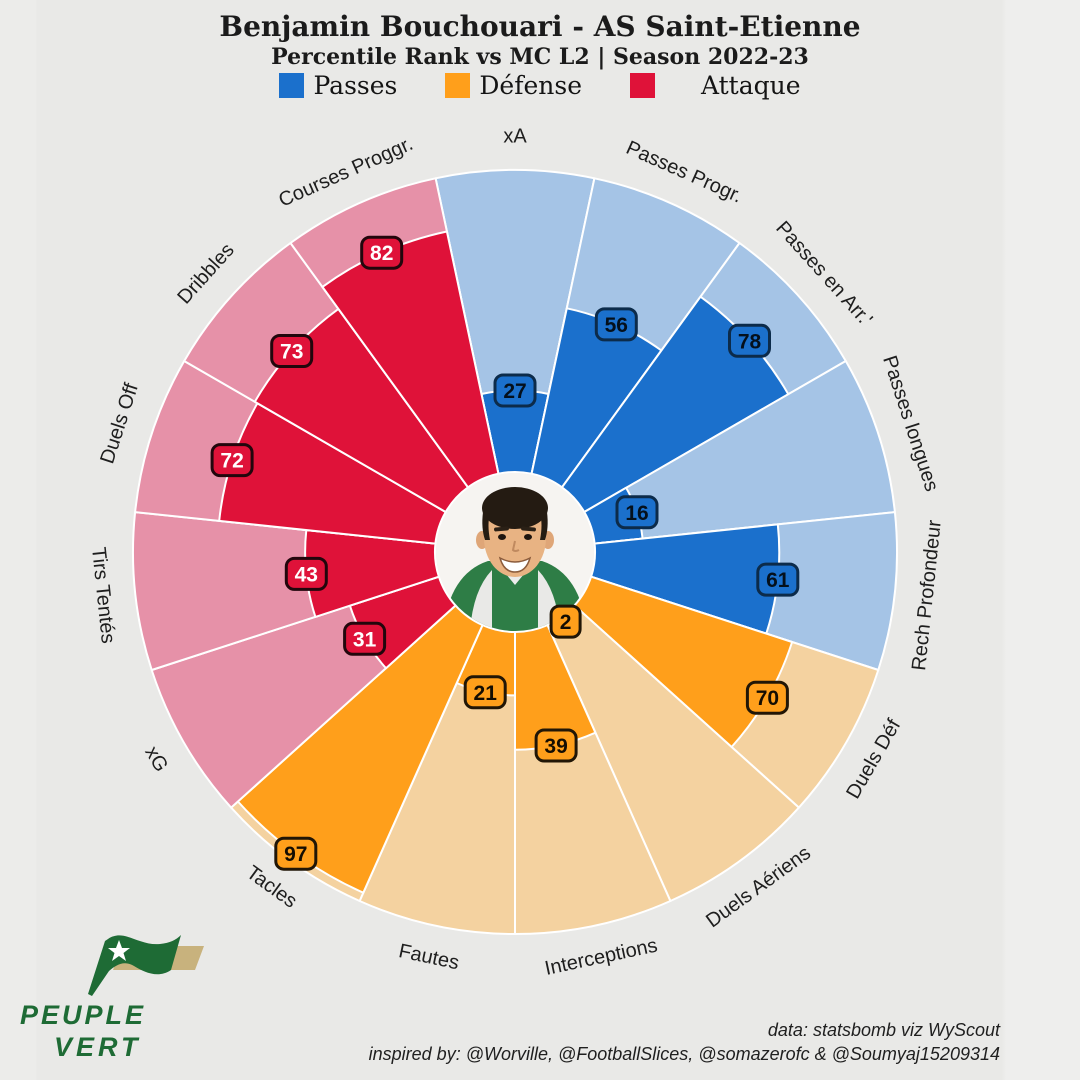  Describe the element at coordinates (134, 965) in the screenshot. I see `flag-shape` at that location.